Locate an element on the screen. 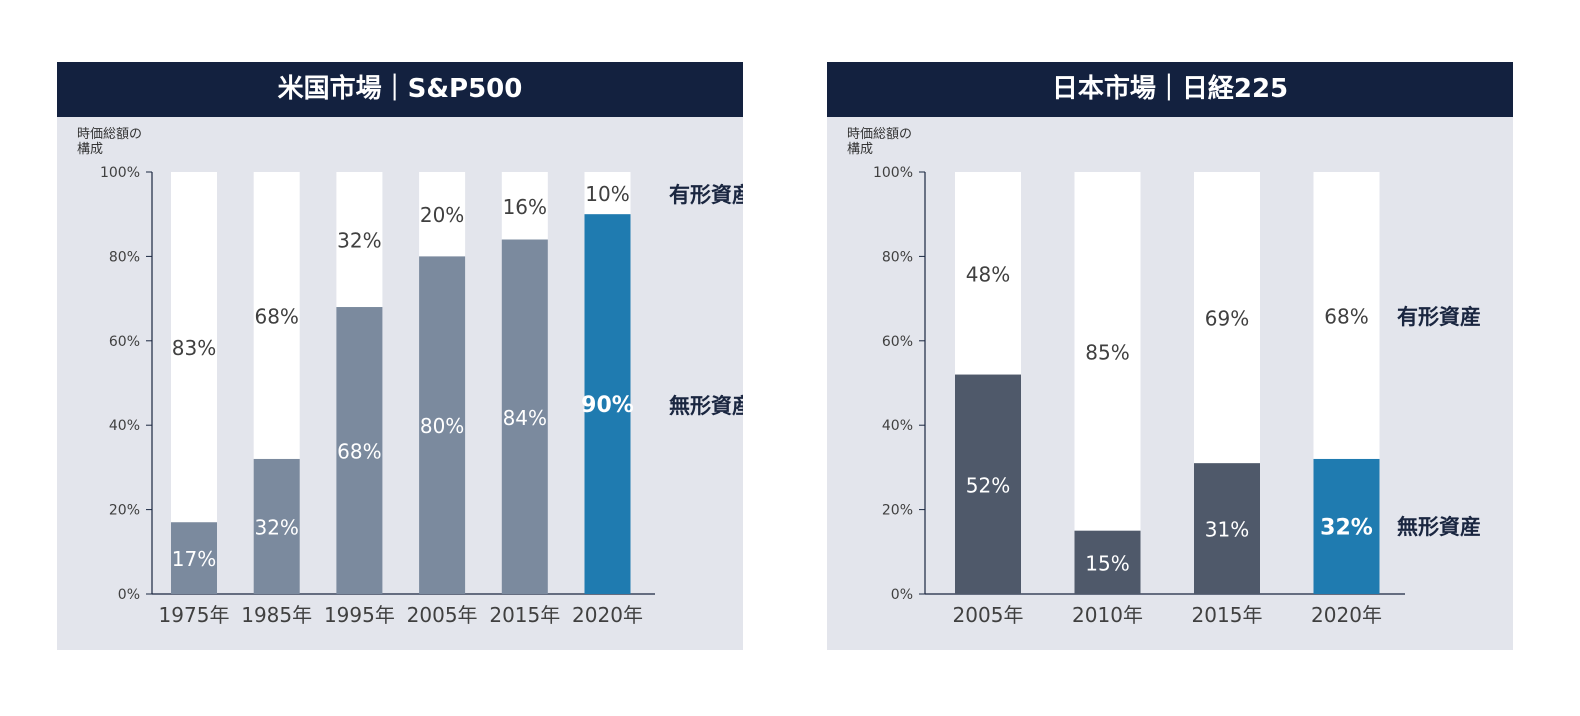 The height and width of the screenshot is (716, 1580). jp-label-intangible: 32% is located at coordinates (1346, 527).